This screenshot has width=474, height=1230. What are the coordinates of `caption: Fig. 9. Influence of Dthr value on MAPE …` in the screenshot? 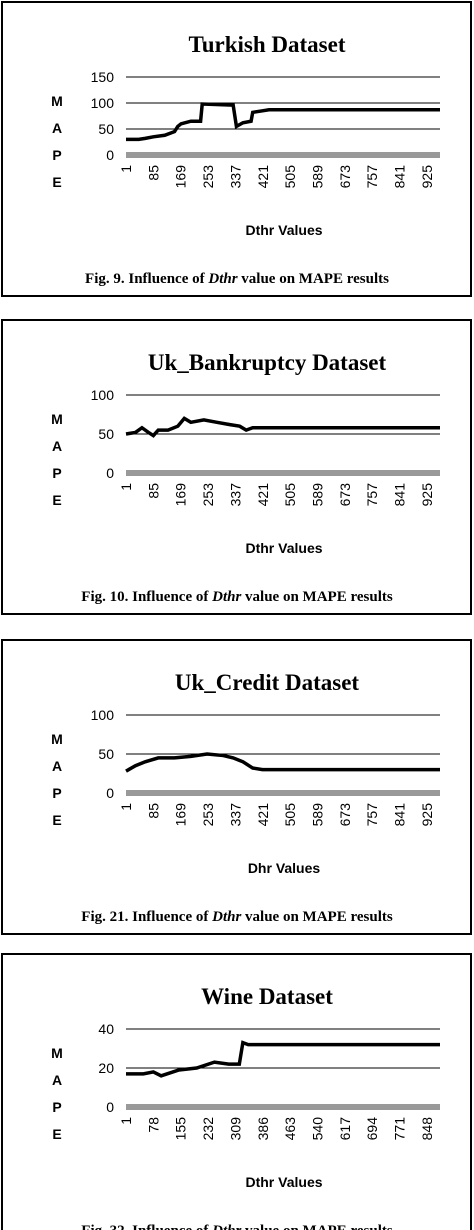 It's located at (237, 279).